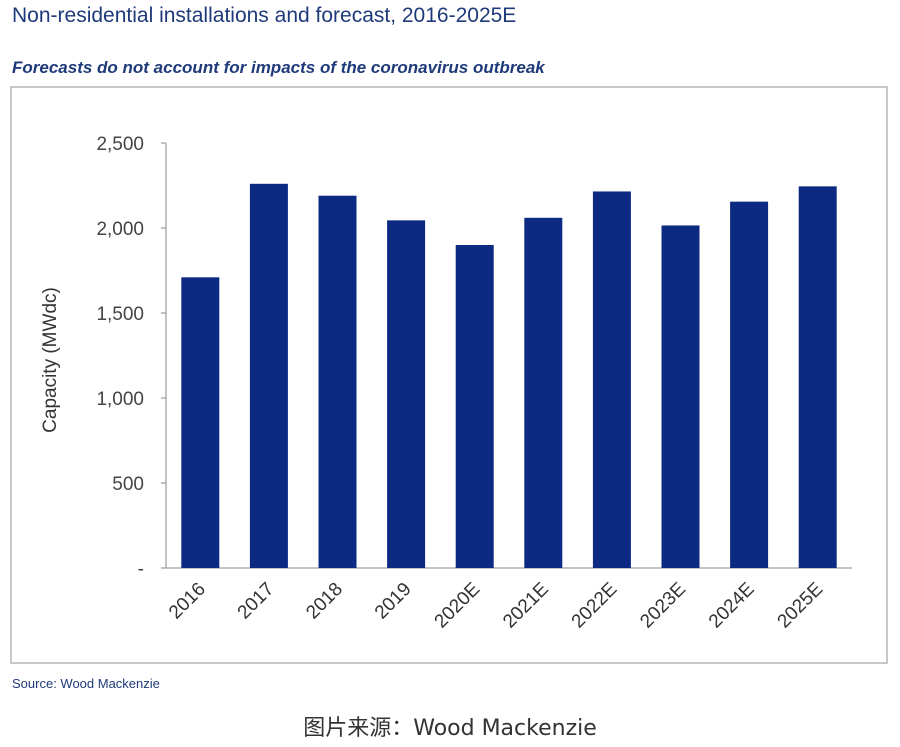 Image resolution: width=900 pixels, height=747 pixels. Describe the element at coordinates (458, 606) in the screenshot. I see `x-tick-label: 2020E` at that location.